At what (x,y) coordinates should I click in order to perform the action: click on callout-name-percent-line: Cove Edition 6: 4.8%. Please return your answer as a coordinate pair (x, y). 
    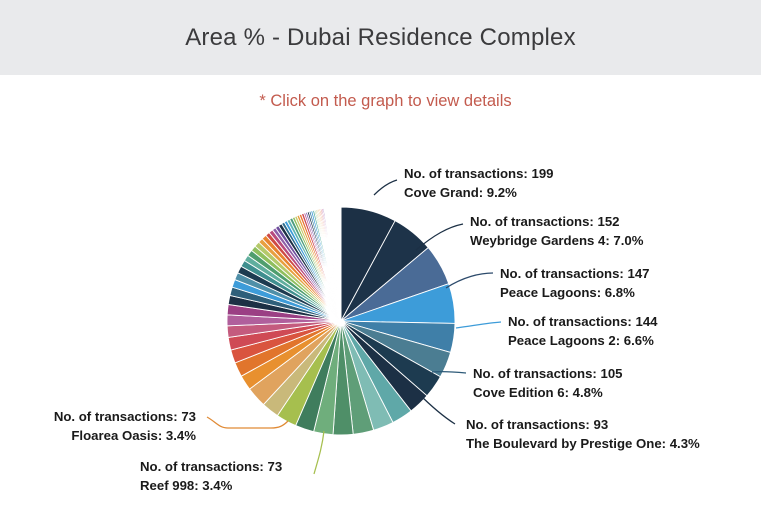
    Looking at the image, I should click on (538, 392).